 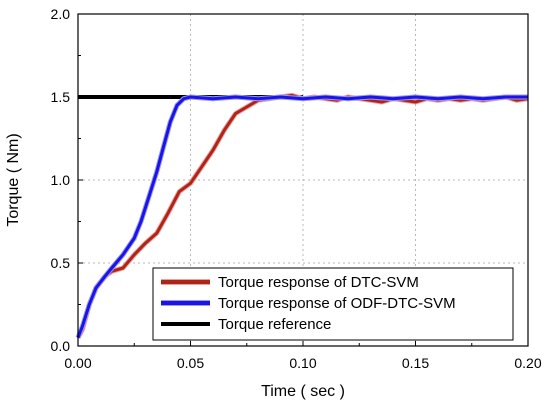 What do you see at coordinates (318, 282) in the screenshot?
I see `legend-label: Torque response of DTC-SVM` at bounding box center [318, 282].